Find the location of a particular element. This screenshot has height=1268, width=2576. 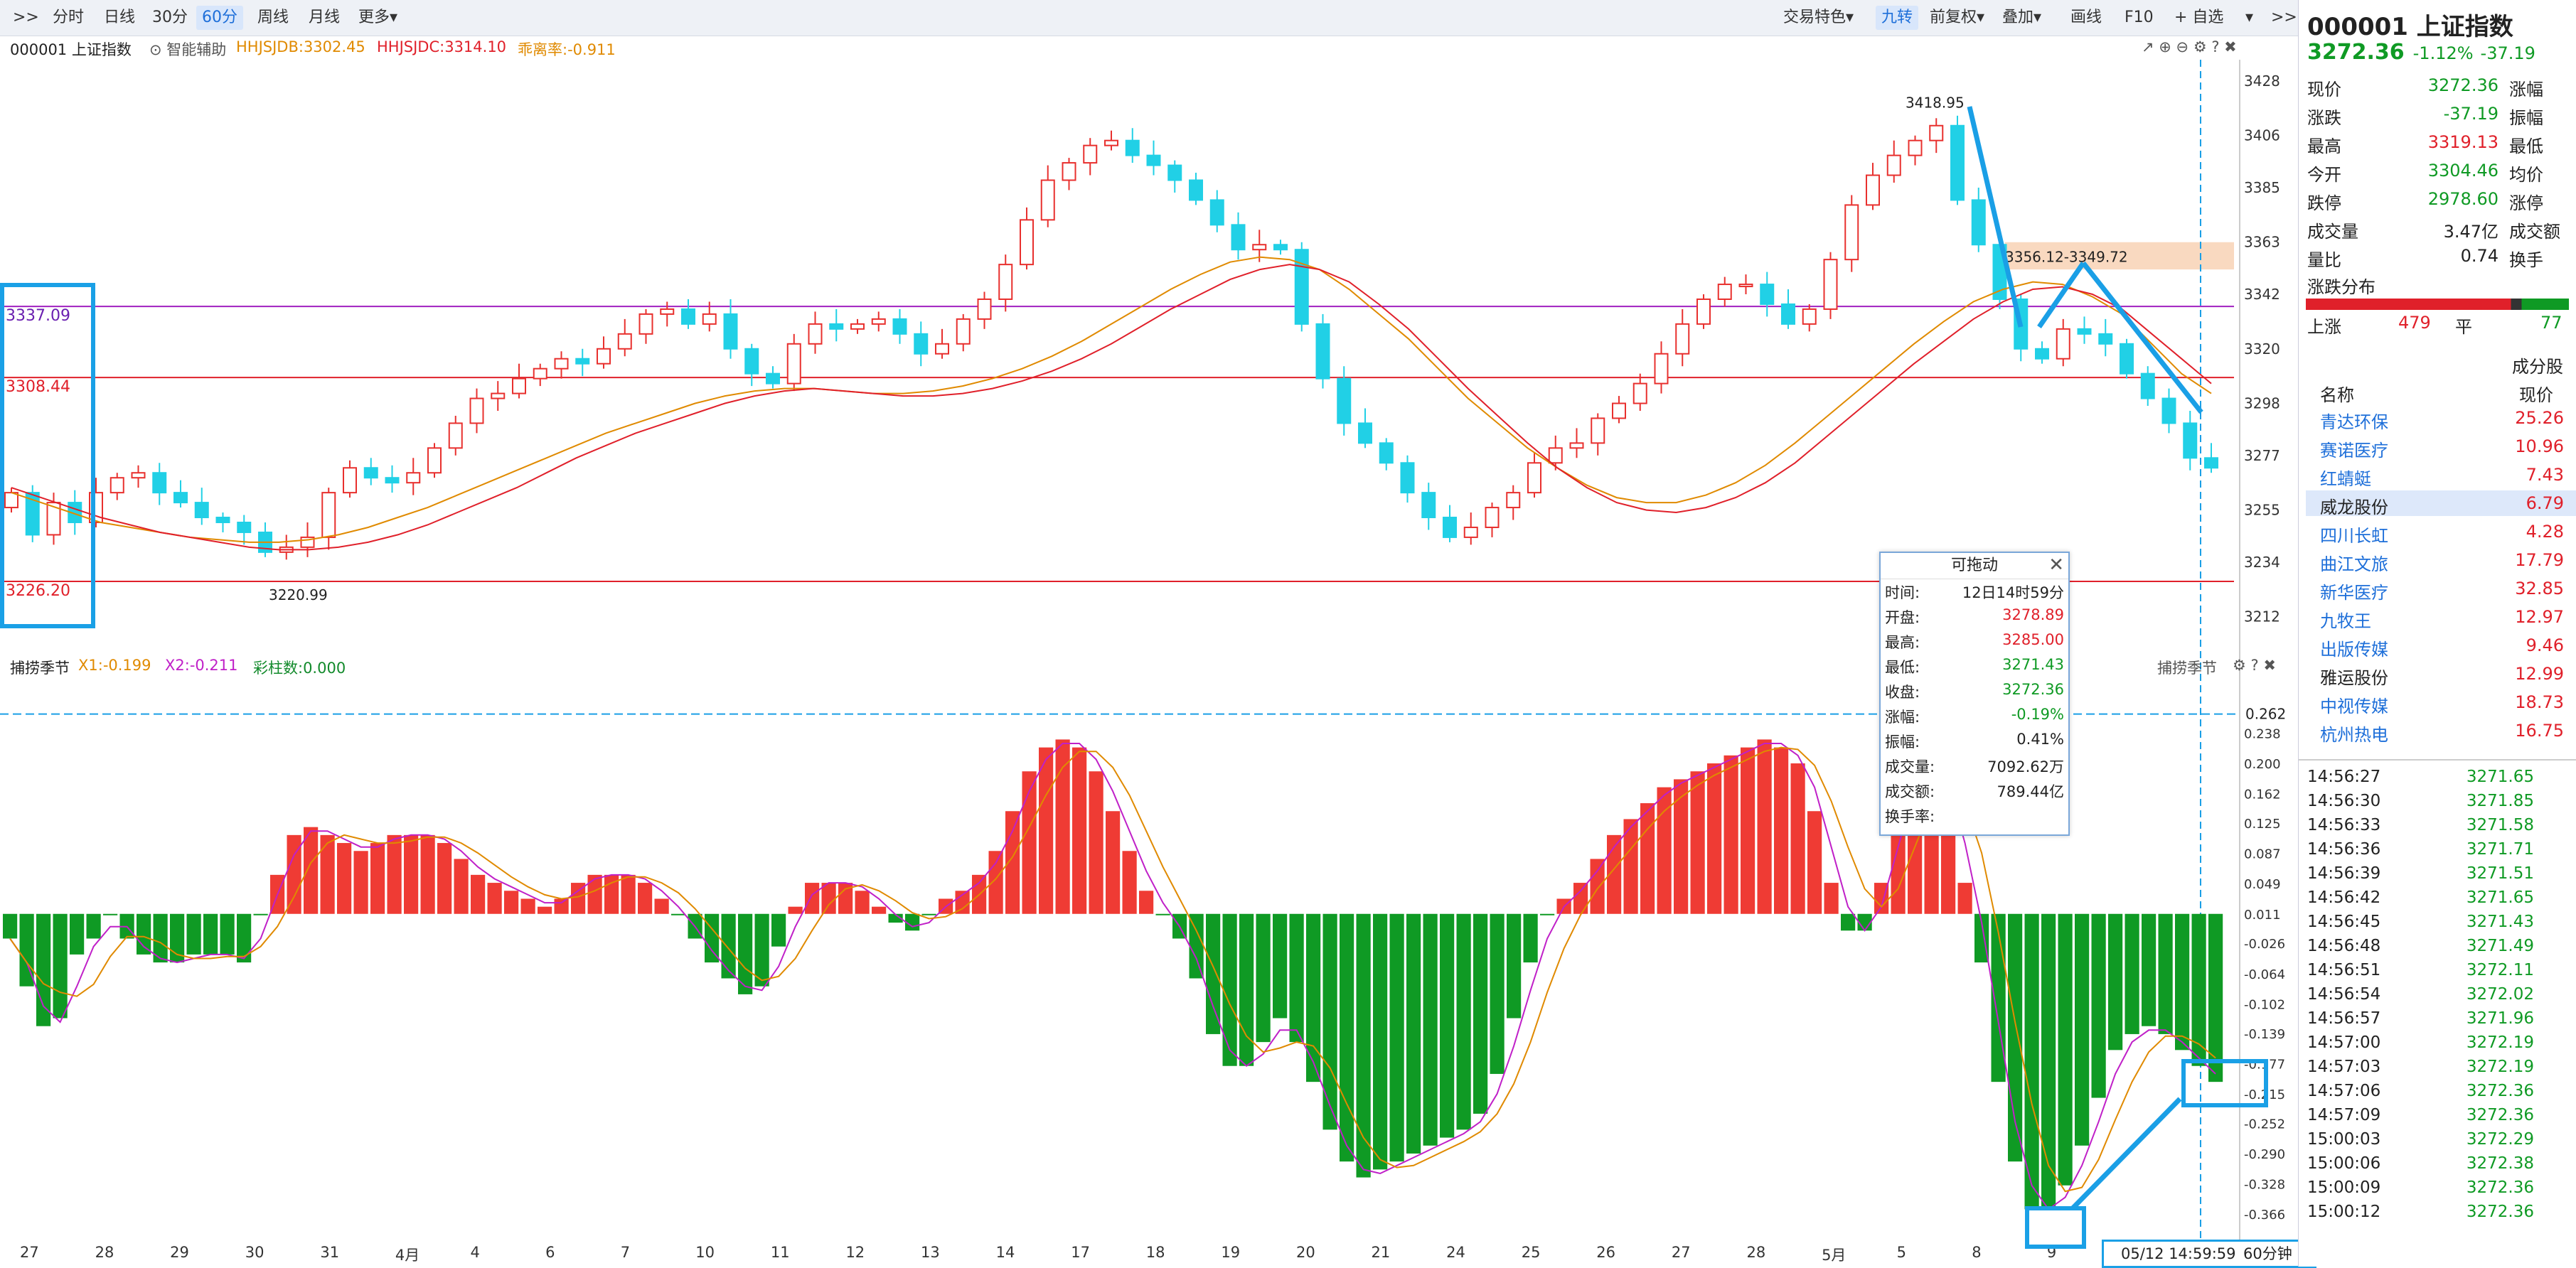

tooltip-key: 涨幅: is located at coordinates (1903, 717).